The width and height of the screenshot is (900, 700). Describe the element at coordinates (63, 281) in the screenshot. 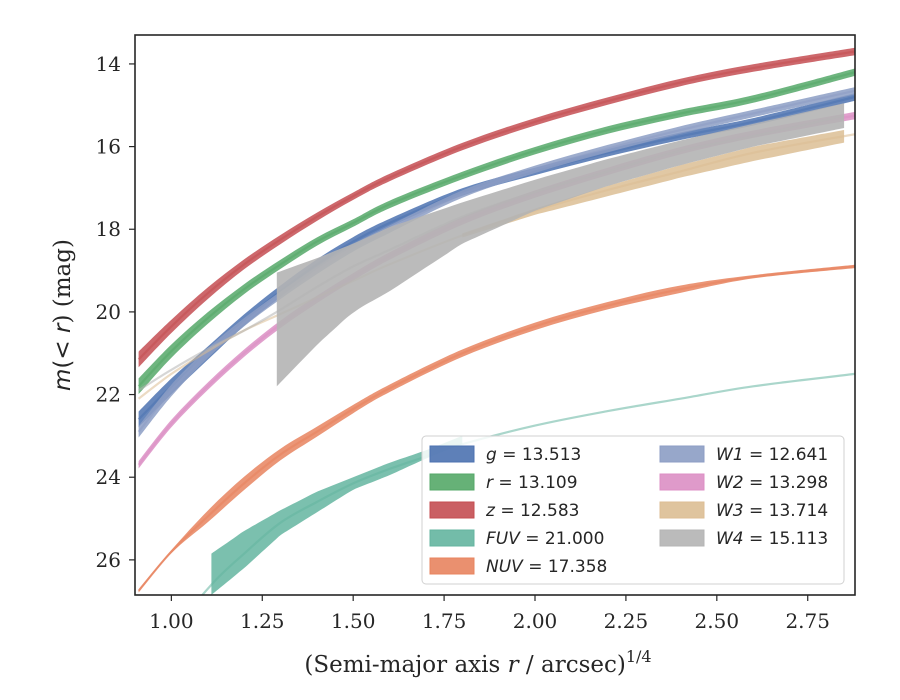

I see `y-axis-label-close: ) (mag)` at that location.